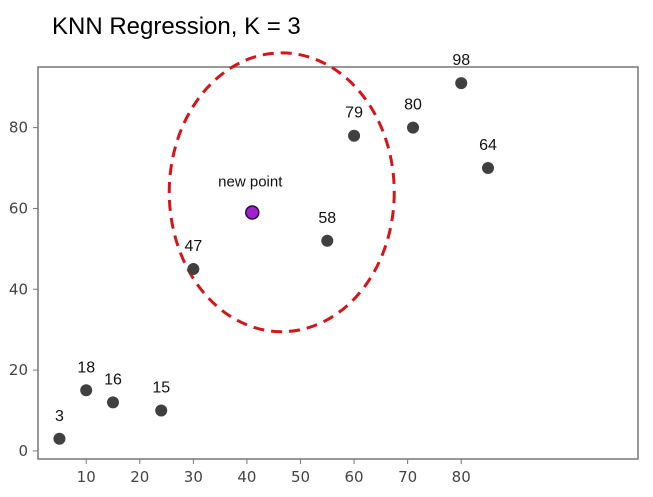 This screenshot has width=653, height=497. What do you see at coordinates (461, 60) in the screenshot?
I see `data-point-label: 98` at bounding box center [461, 60].